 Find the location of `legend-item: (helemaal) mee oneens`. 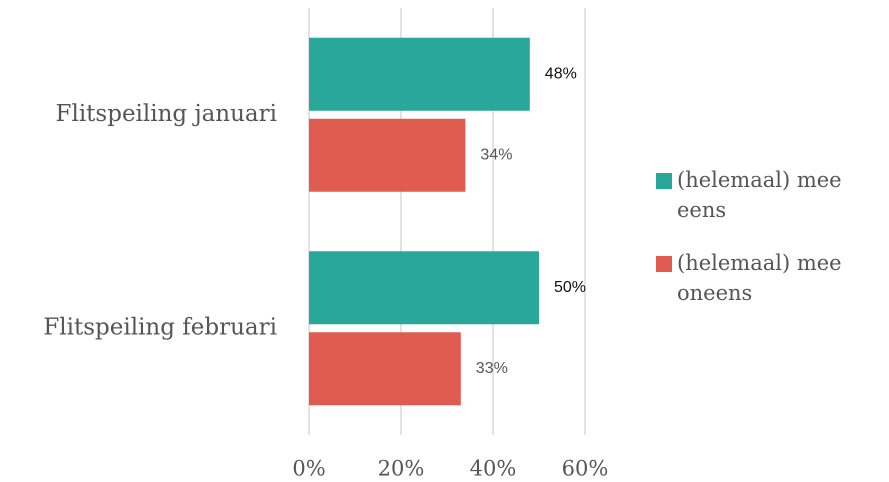

legend-item: (helemaal) mee oneens is located at coordinates (771, 278).